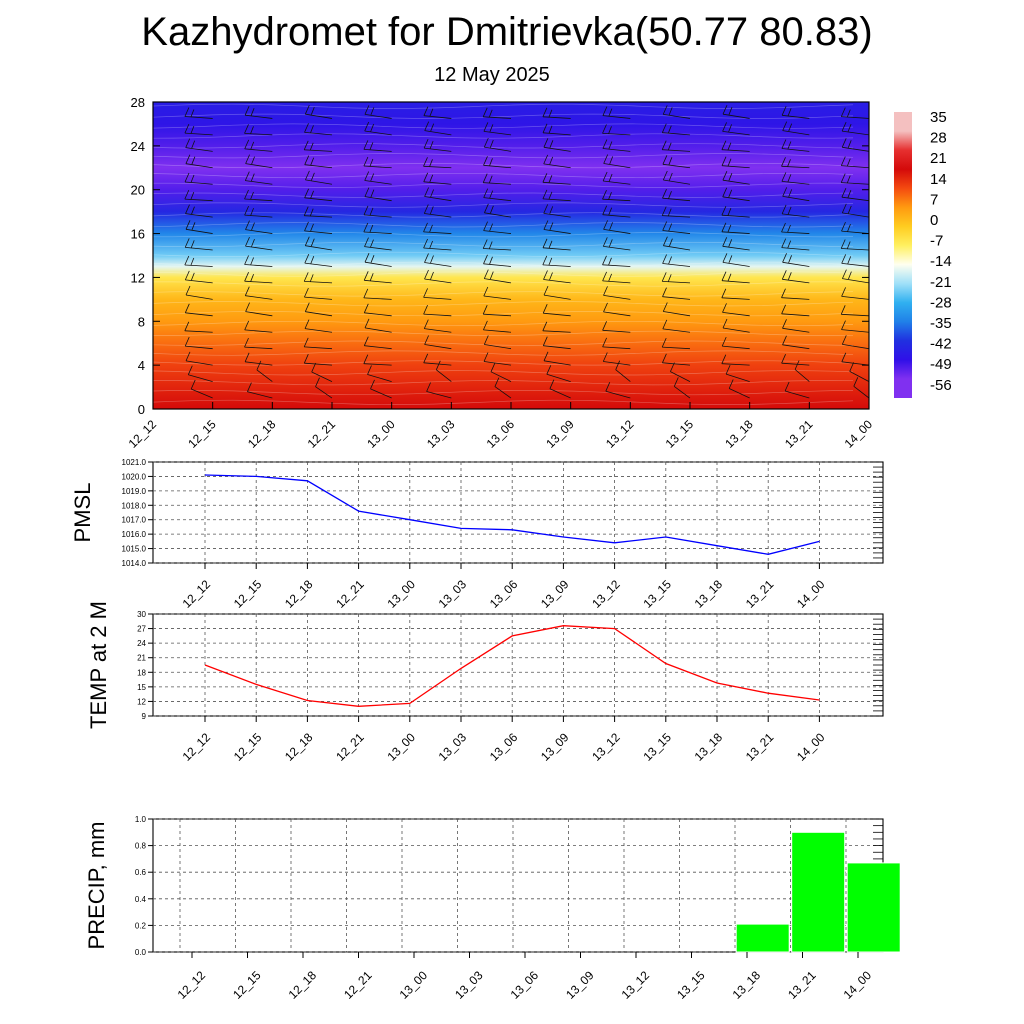 Image resolution: width=1024 pixels, height=1024 pixels. Describe the element at coordinates (938, 179) in the screenshot. I see `colorbar-label: 14` at that location.